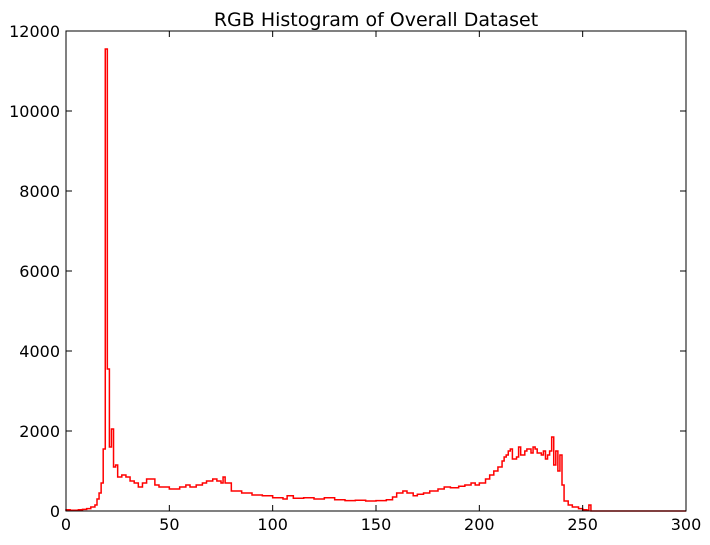  Describe the element at coordinates (169, 524) in the screenshot. I see `x-tick-label: 50` at that location.